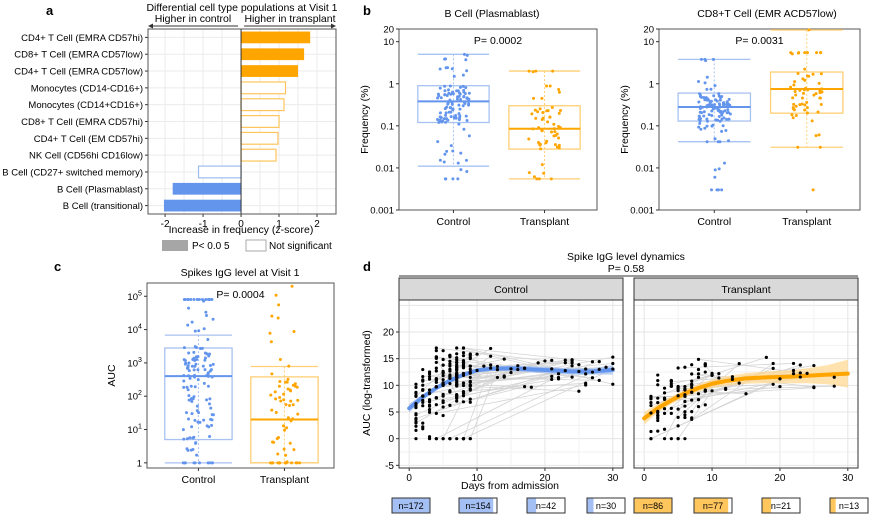 This screenshot has width=869, height=519. What do you see at coordinates (606, 505) in the screenshot?
I see `count-box-background` at bounding box center [606, 505].